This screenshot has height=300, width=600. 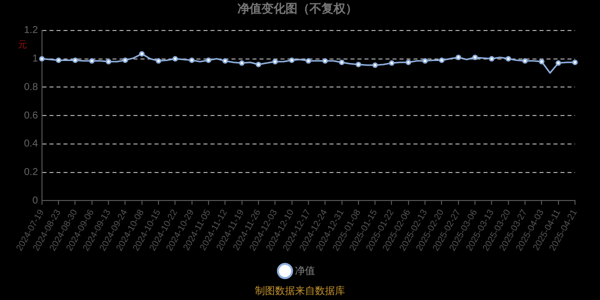 What do you see at coordinates (22, 45) in the screenshot?
I see `y-axis-title: 元` at bounding box center [22, 45].